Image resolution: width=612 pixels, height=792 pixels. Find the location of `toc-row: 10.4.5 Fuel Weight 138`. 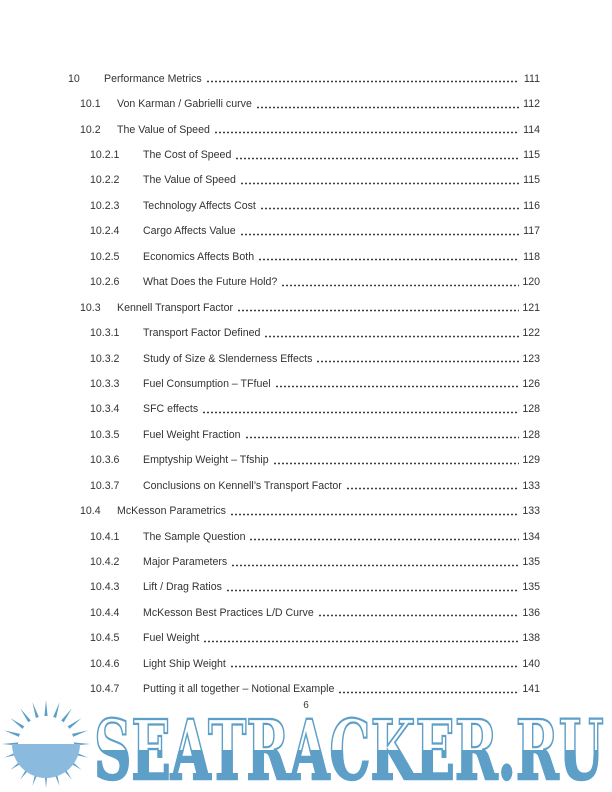

toc-row: 10.4.5 Fuel Weight 138 is located at coordinates (306, 638).